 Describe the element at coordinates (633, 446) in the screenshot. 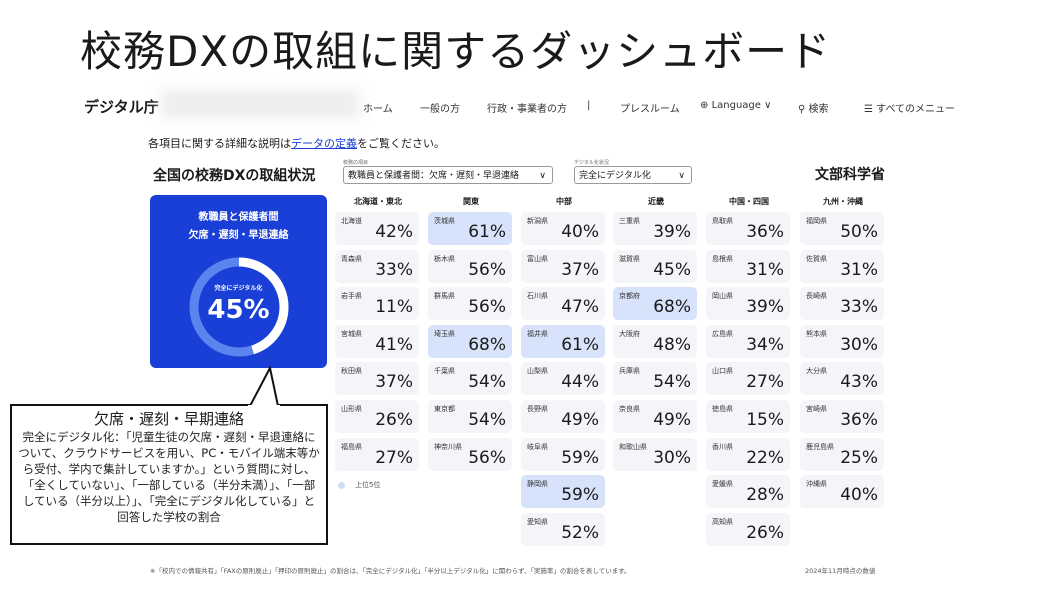

I see `prefecture-name: 和歌山県` at that location.